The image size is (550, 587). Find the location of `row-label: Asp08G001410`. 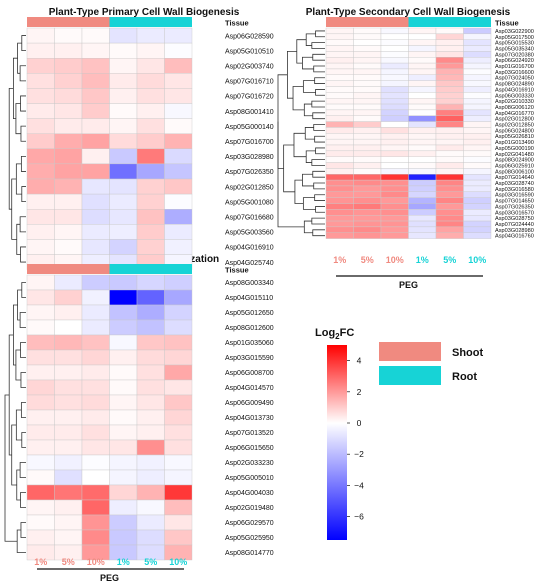

row-label: Asp08G001410 is located at coordinates (249, 112).